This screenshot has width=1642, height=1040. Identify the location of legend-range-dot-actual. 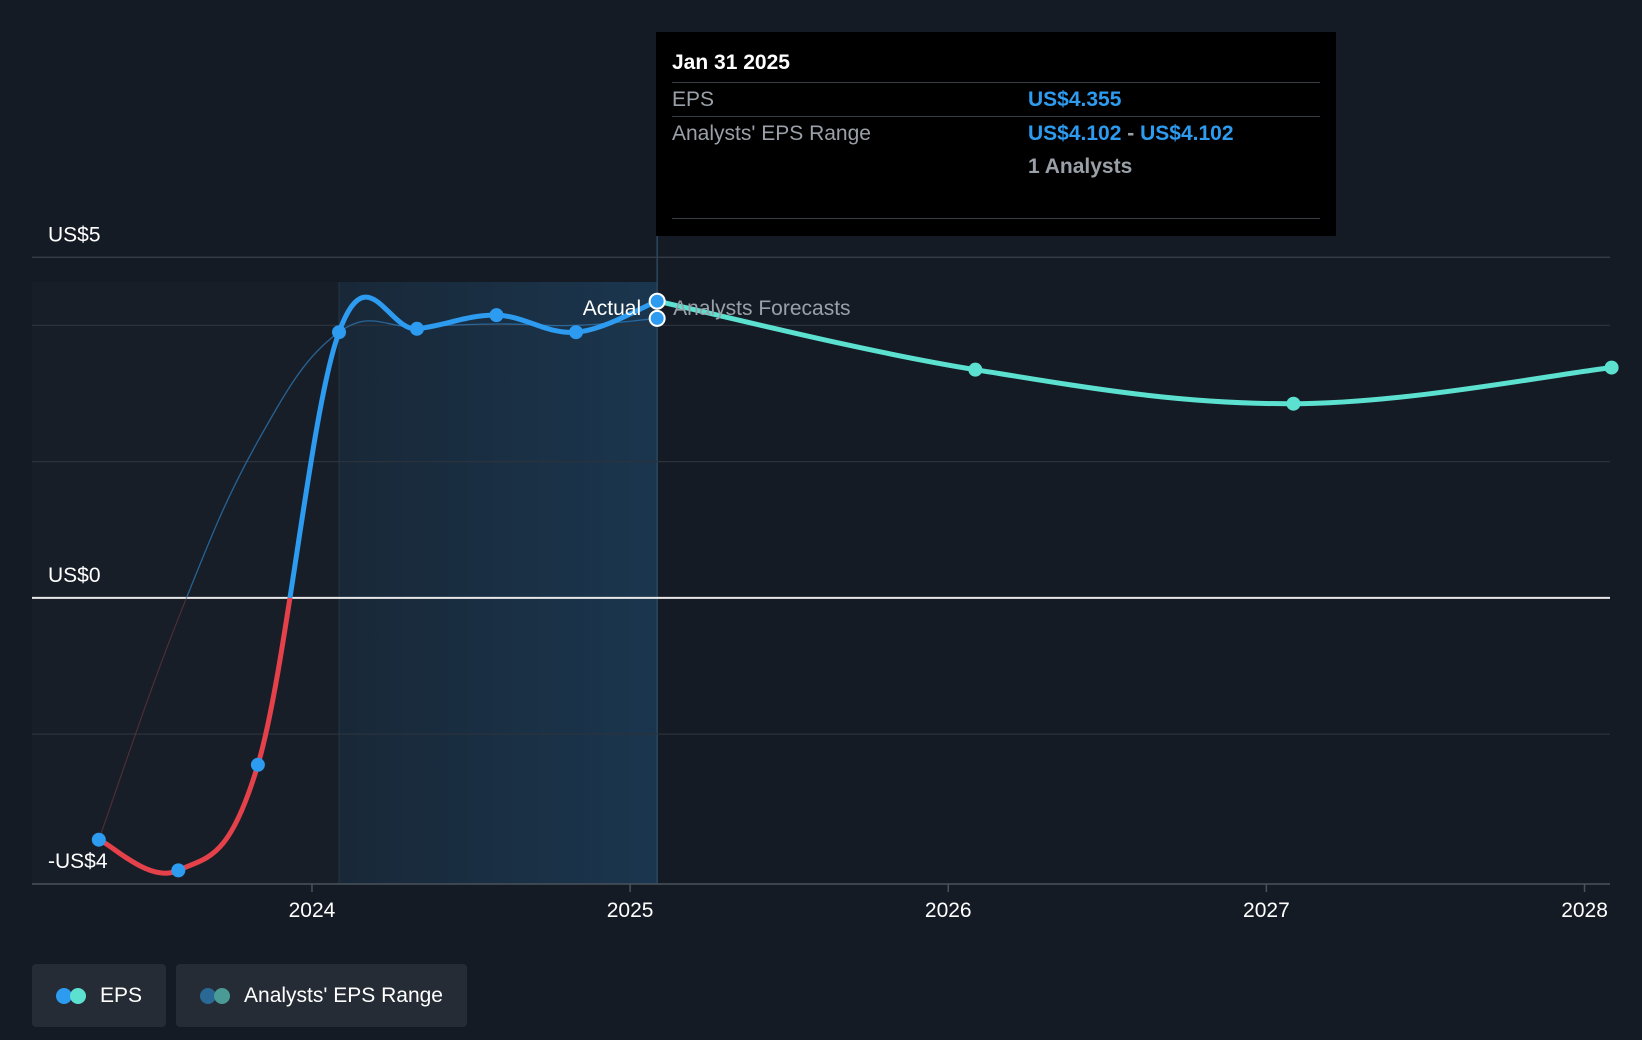
(208, 995).